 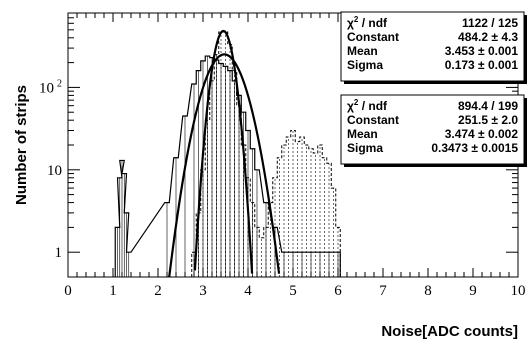 What do you see at coordinates (203, 291) in the screenshot?
I see `x-tick-label: 3` at bounding box center [203, 291].